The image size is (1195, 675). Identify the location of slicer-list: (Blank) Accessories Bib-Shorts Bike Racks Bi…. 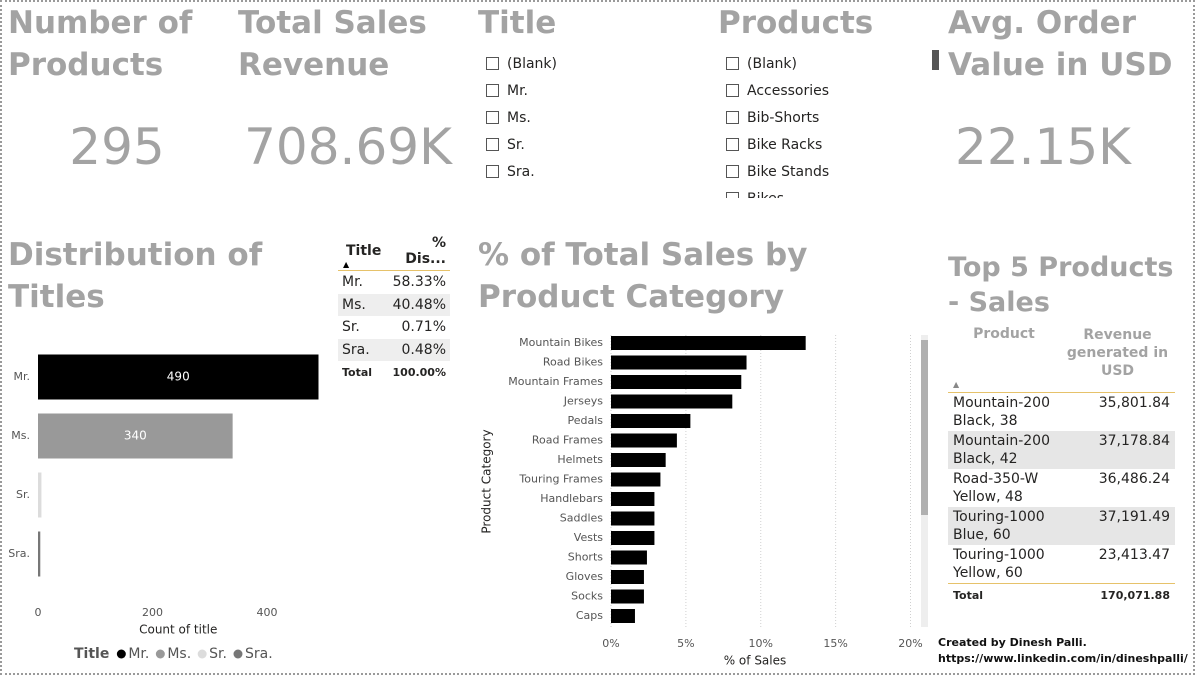
(826, 124).